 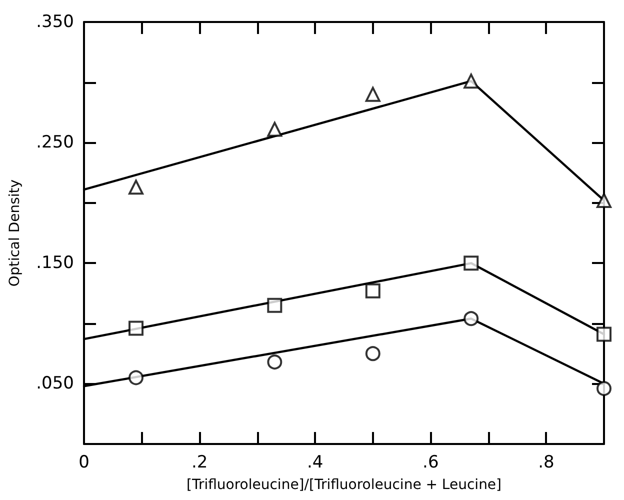 What do you see at coordinates (84, 462) in the screenshot?
I see `x-tick-label: 0` at bounding box center [84, 462].